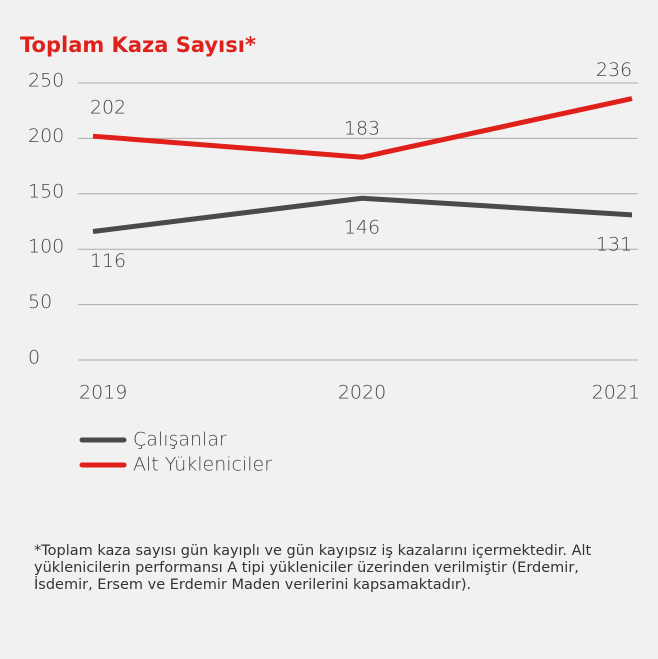 The image size is (658, 659). I want to click on x-tick-label: 2019, so click(103, 393).